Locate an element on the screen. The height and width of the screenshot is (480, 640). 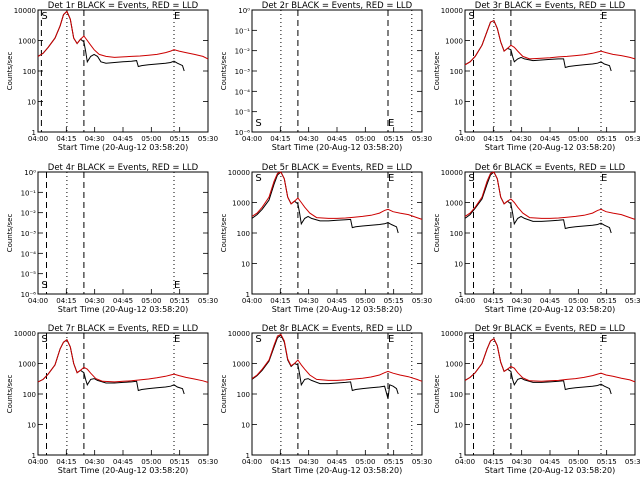
panel-title: Det 3r BLACK = Events, RED = LLD is located at coordinates (550, 6).